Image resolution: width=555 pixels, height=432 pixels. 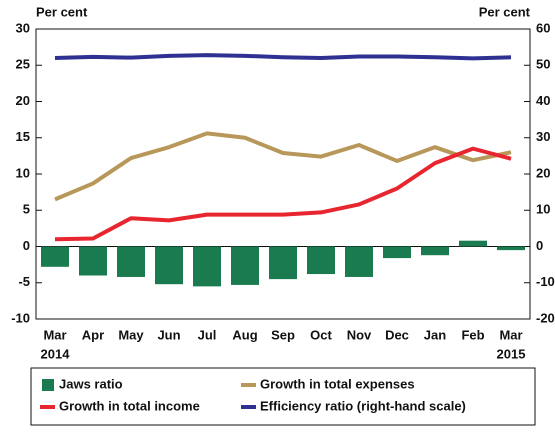 I want to click on y2-tick-label: -20, so click(x=545, y=317).